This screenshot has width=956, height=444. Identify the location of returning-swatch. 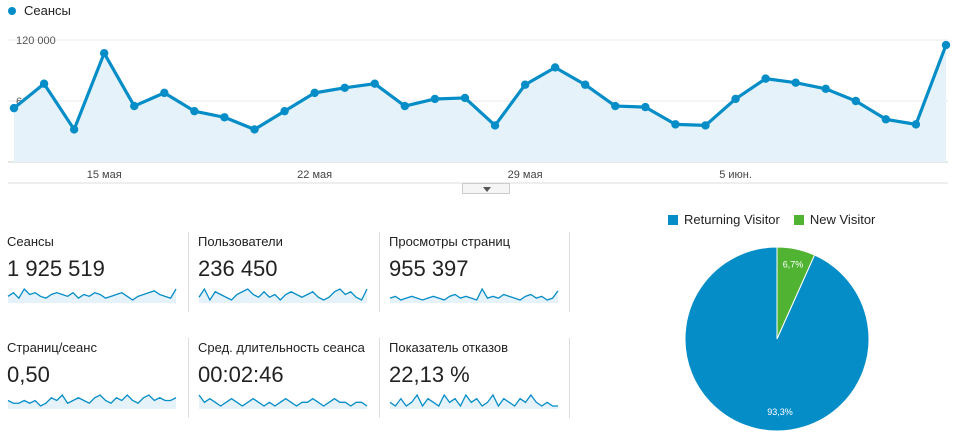
(673, 219).